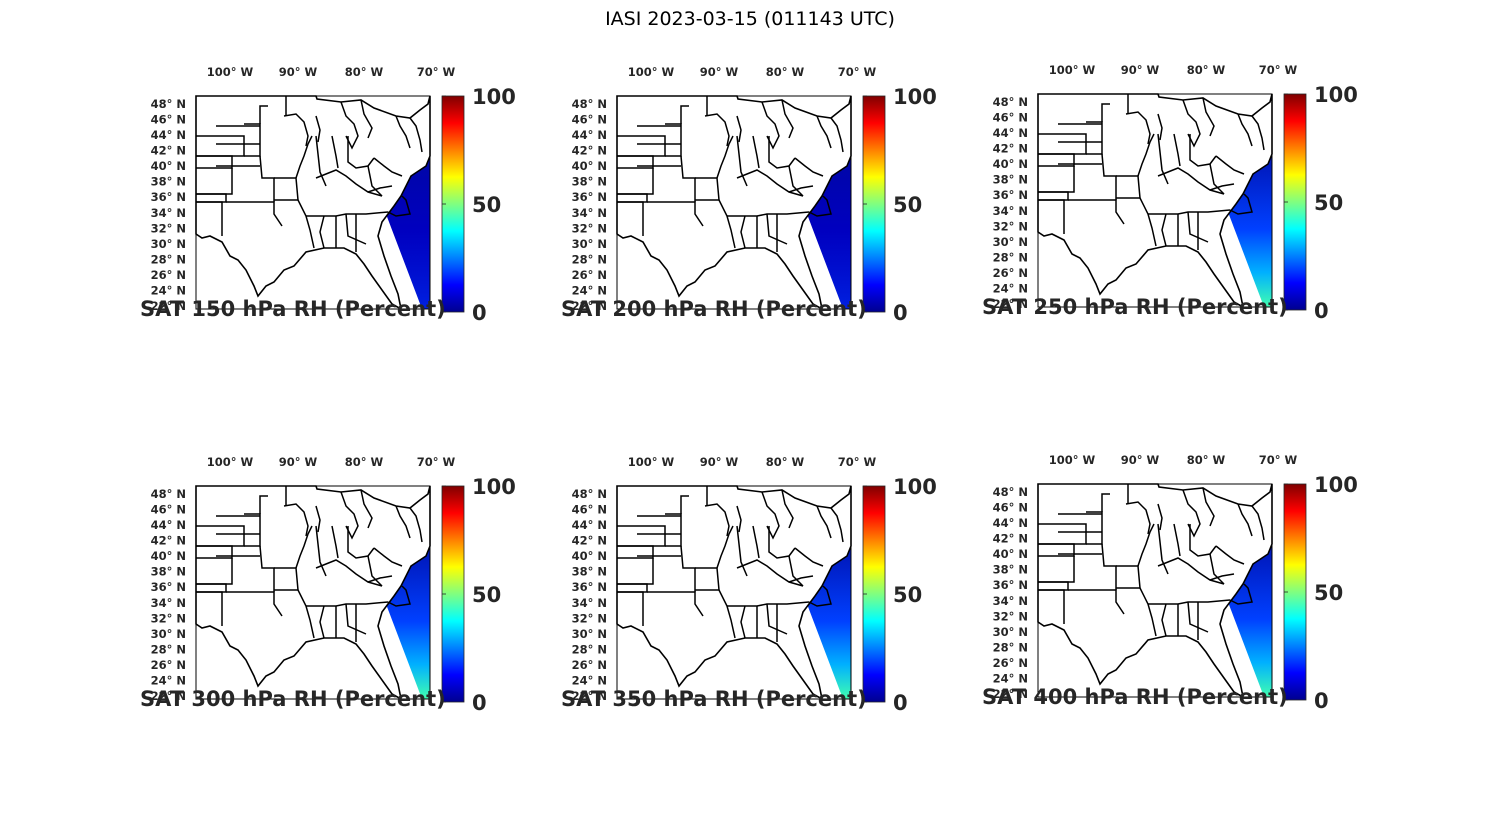 This screenshot has height=825, width=1500. Describe the element at coordinates (1135, 307) in the screenshot. I see `map-title: SAT 250 hPa RH (Percent)` at that location.